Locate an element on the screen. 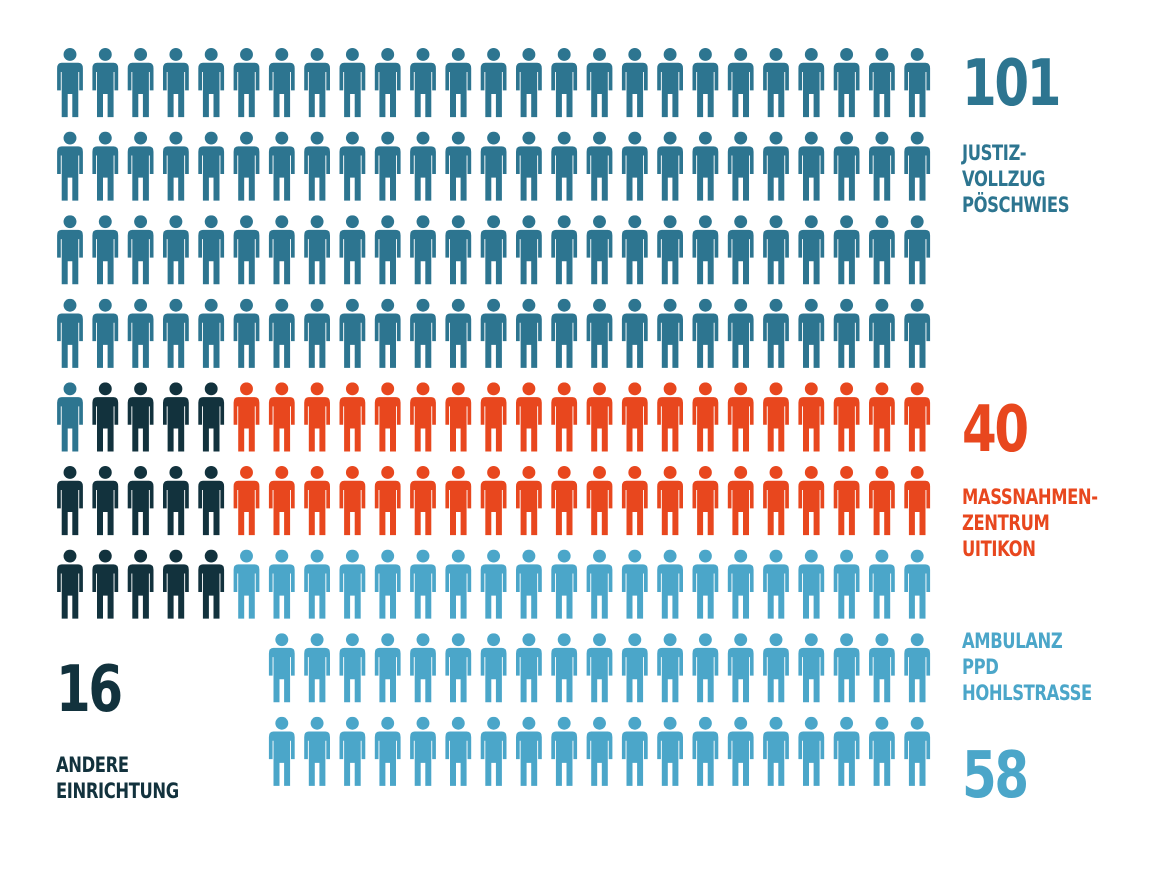 The image size is (1152, 872). label-uitikon: MASSNAHMEN- ZENTRUM UITIKON is located at coordinates (1030, 523).